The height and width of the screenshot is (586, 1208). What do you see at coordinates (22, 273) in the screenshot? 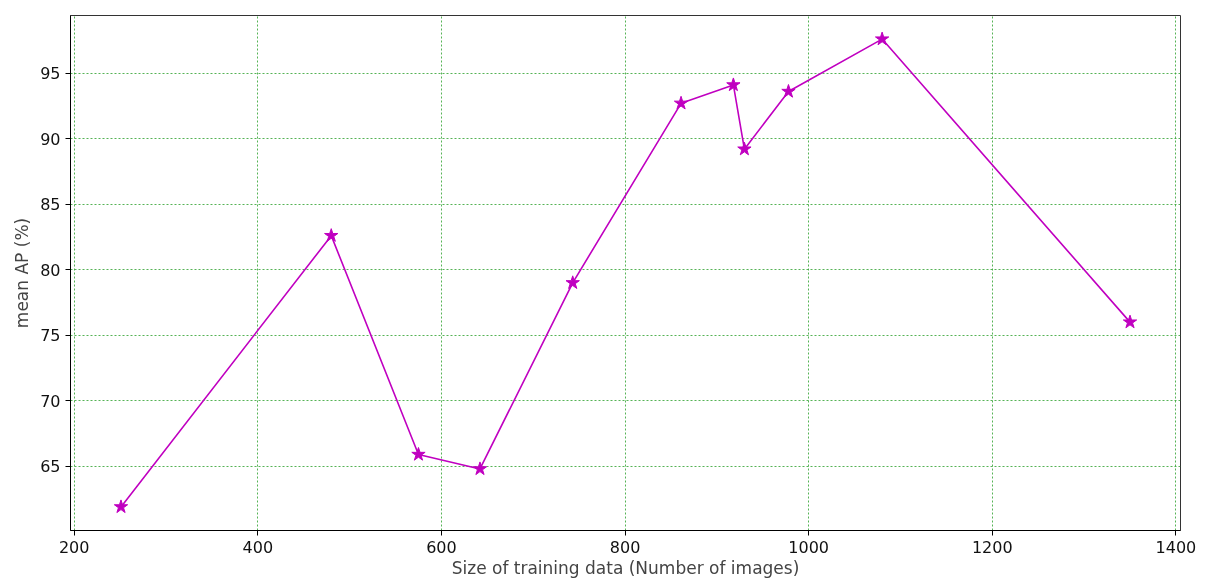
I see `y-axis-title: mean AP (%)` at bounding box center [22, 273].